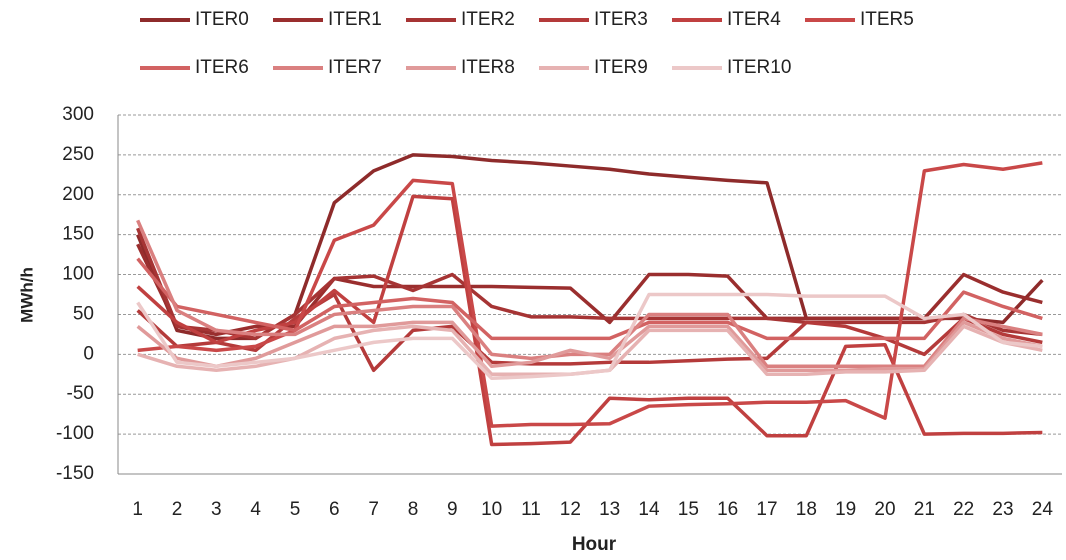 Image resolution: width=1066 pixels, height=560 pixels. What do you see at coordinates (845, 509) in the screenshot?
I see `x-tick-label: 19` at bounding box center [845, 509].